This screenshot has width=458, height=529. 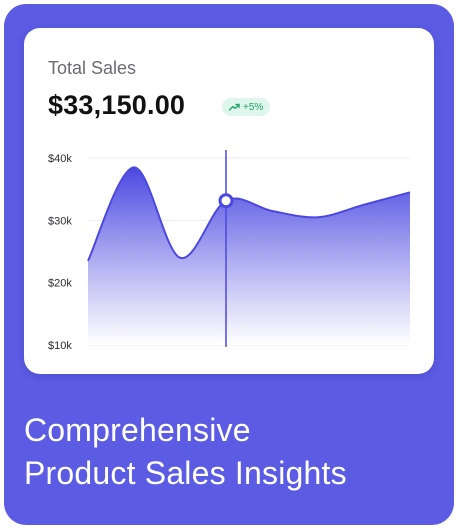 I want to click on headline: Comprehensive Product Sales Insights, so click(x=234, y=452).